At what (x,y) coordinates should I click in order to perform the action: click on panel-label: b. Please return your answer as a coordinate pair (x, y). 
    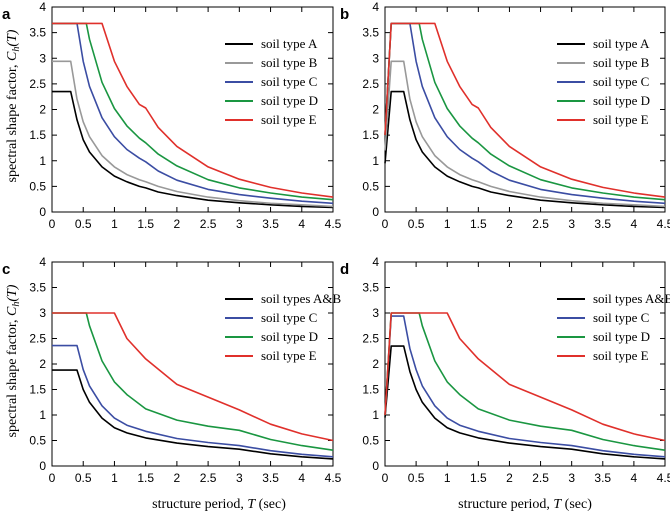
    Looking at the image, I should click on (344, 14).